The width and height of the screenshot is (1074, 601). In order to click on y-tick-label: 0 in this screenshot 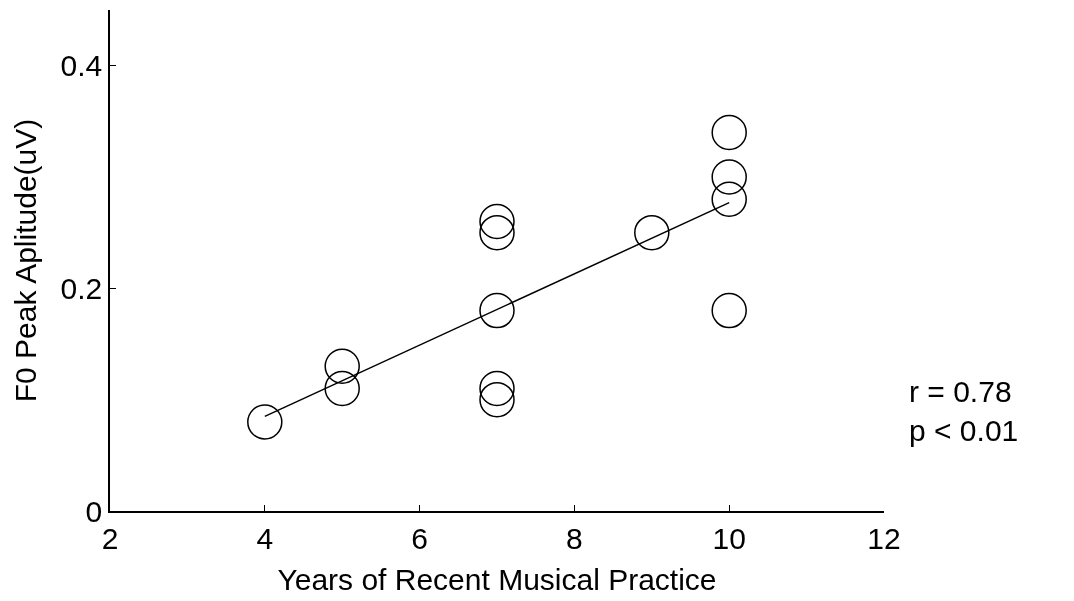, I will do `click(94, 511)`.